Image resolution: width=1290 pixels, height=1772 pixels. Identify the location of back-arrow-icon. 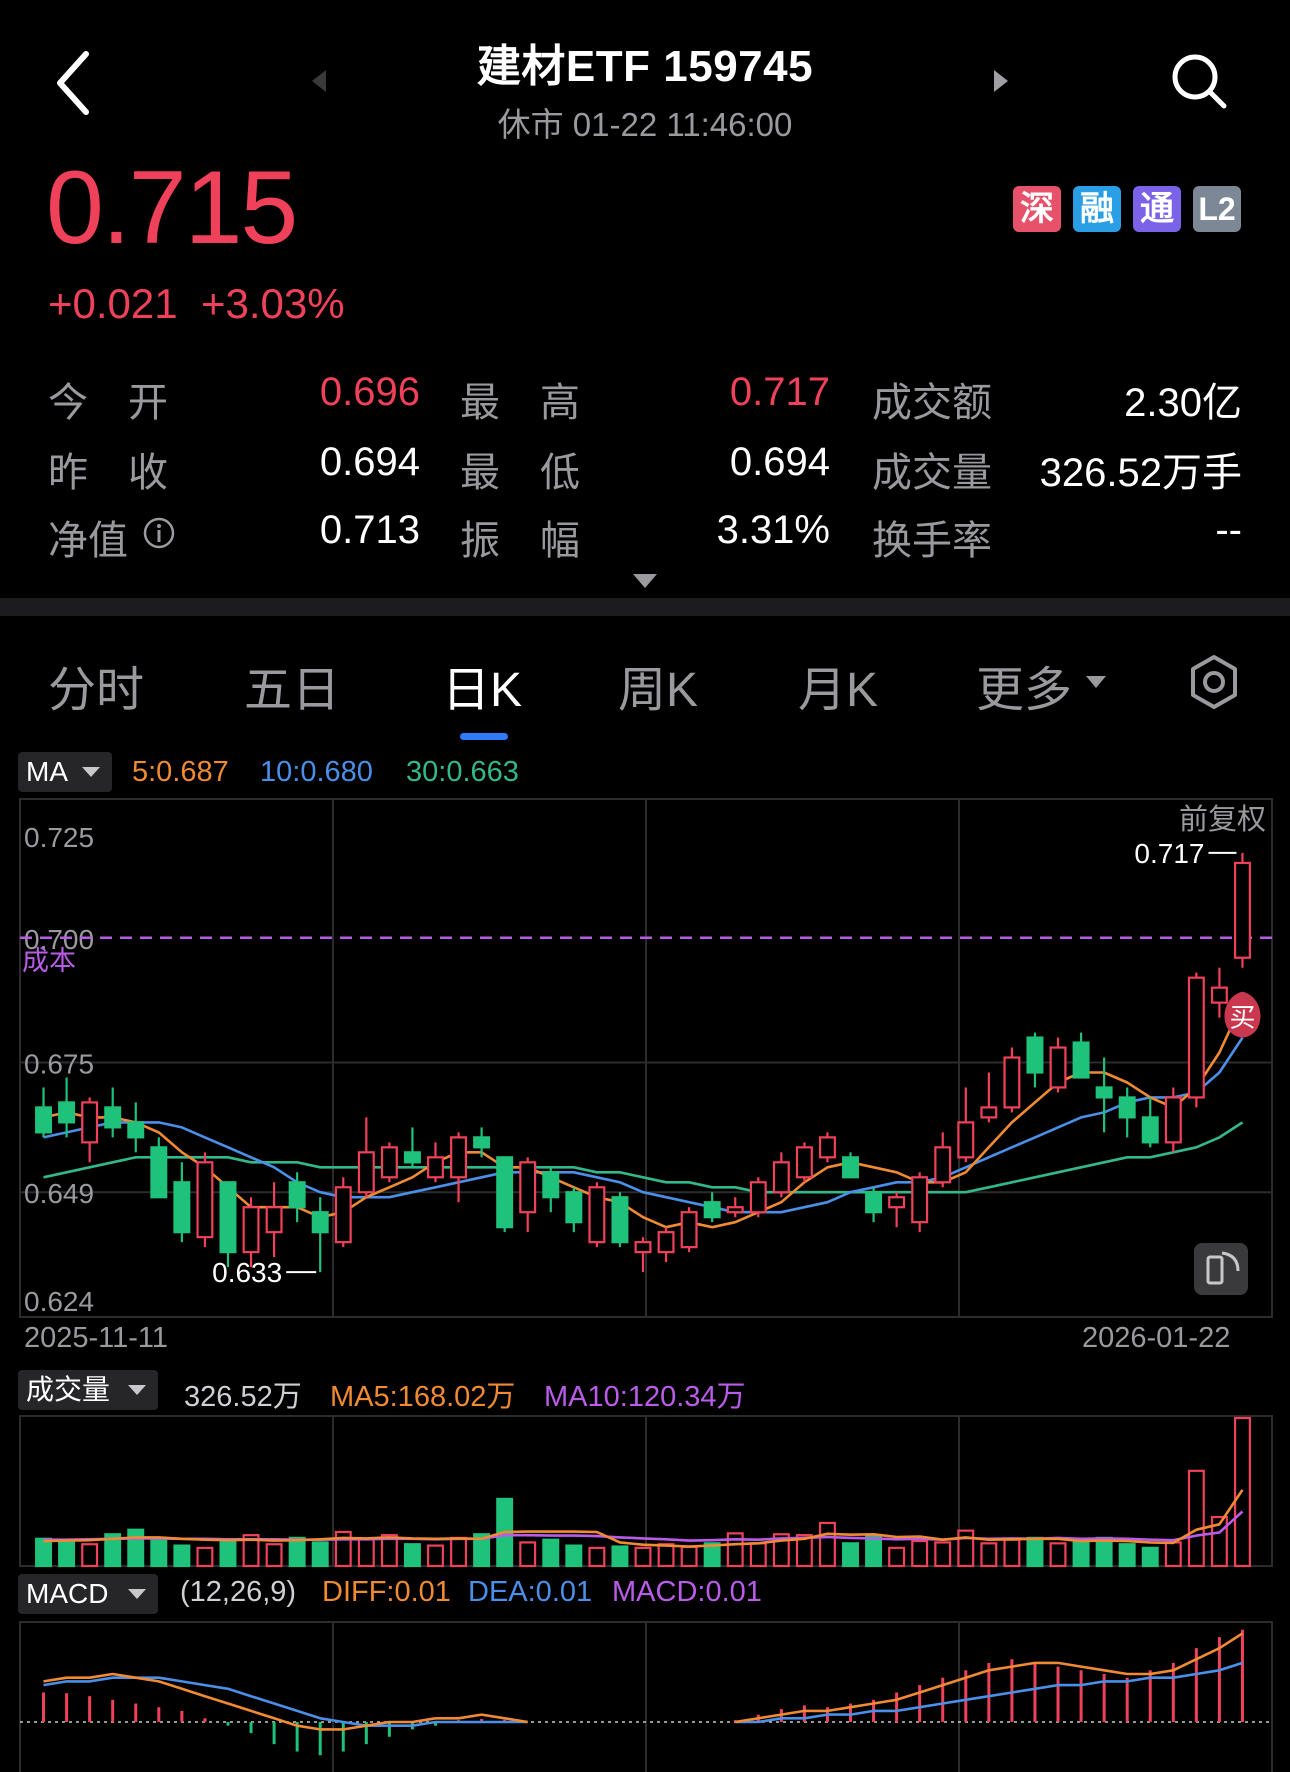
(74, 83).